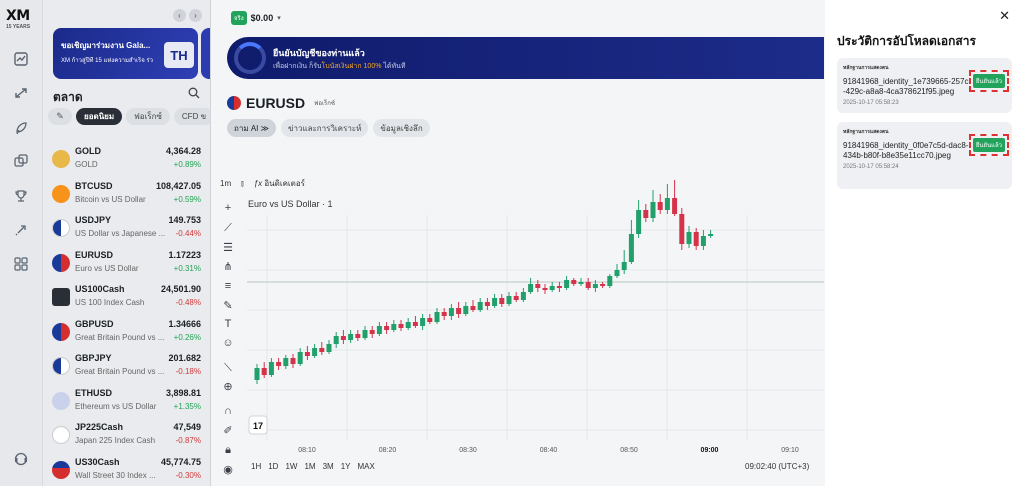 The height and width of the screenshot is (486, 1024). Describe the element at coordinates (99, 116) in the screenshot. I see `filter-popular: ยอดนิยม` at that location.